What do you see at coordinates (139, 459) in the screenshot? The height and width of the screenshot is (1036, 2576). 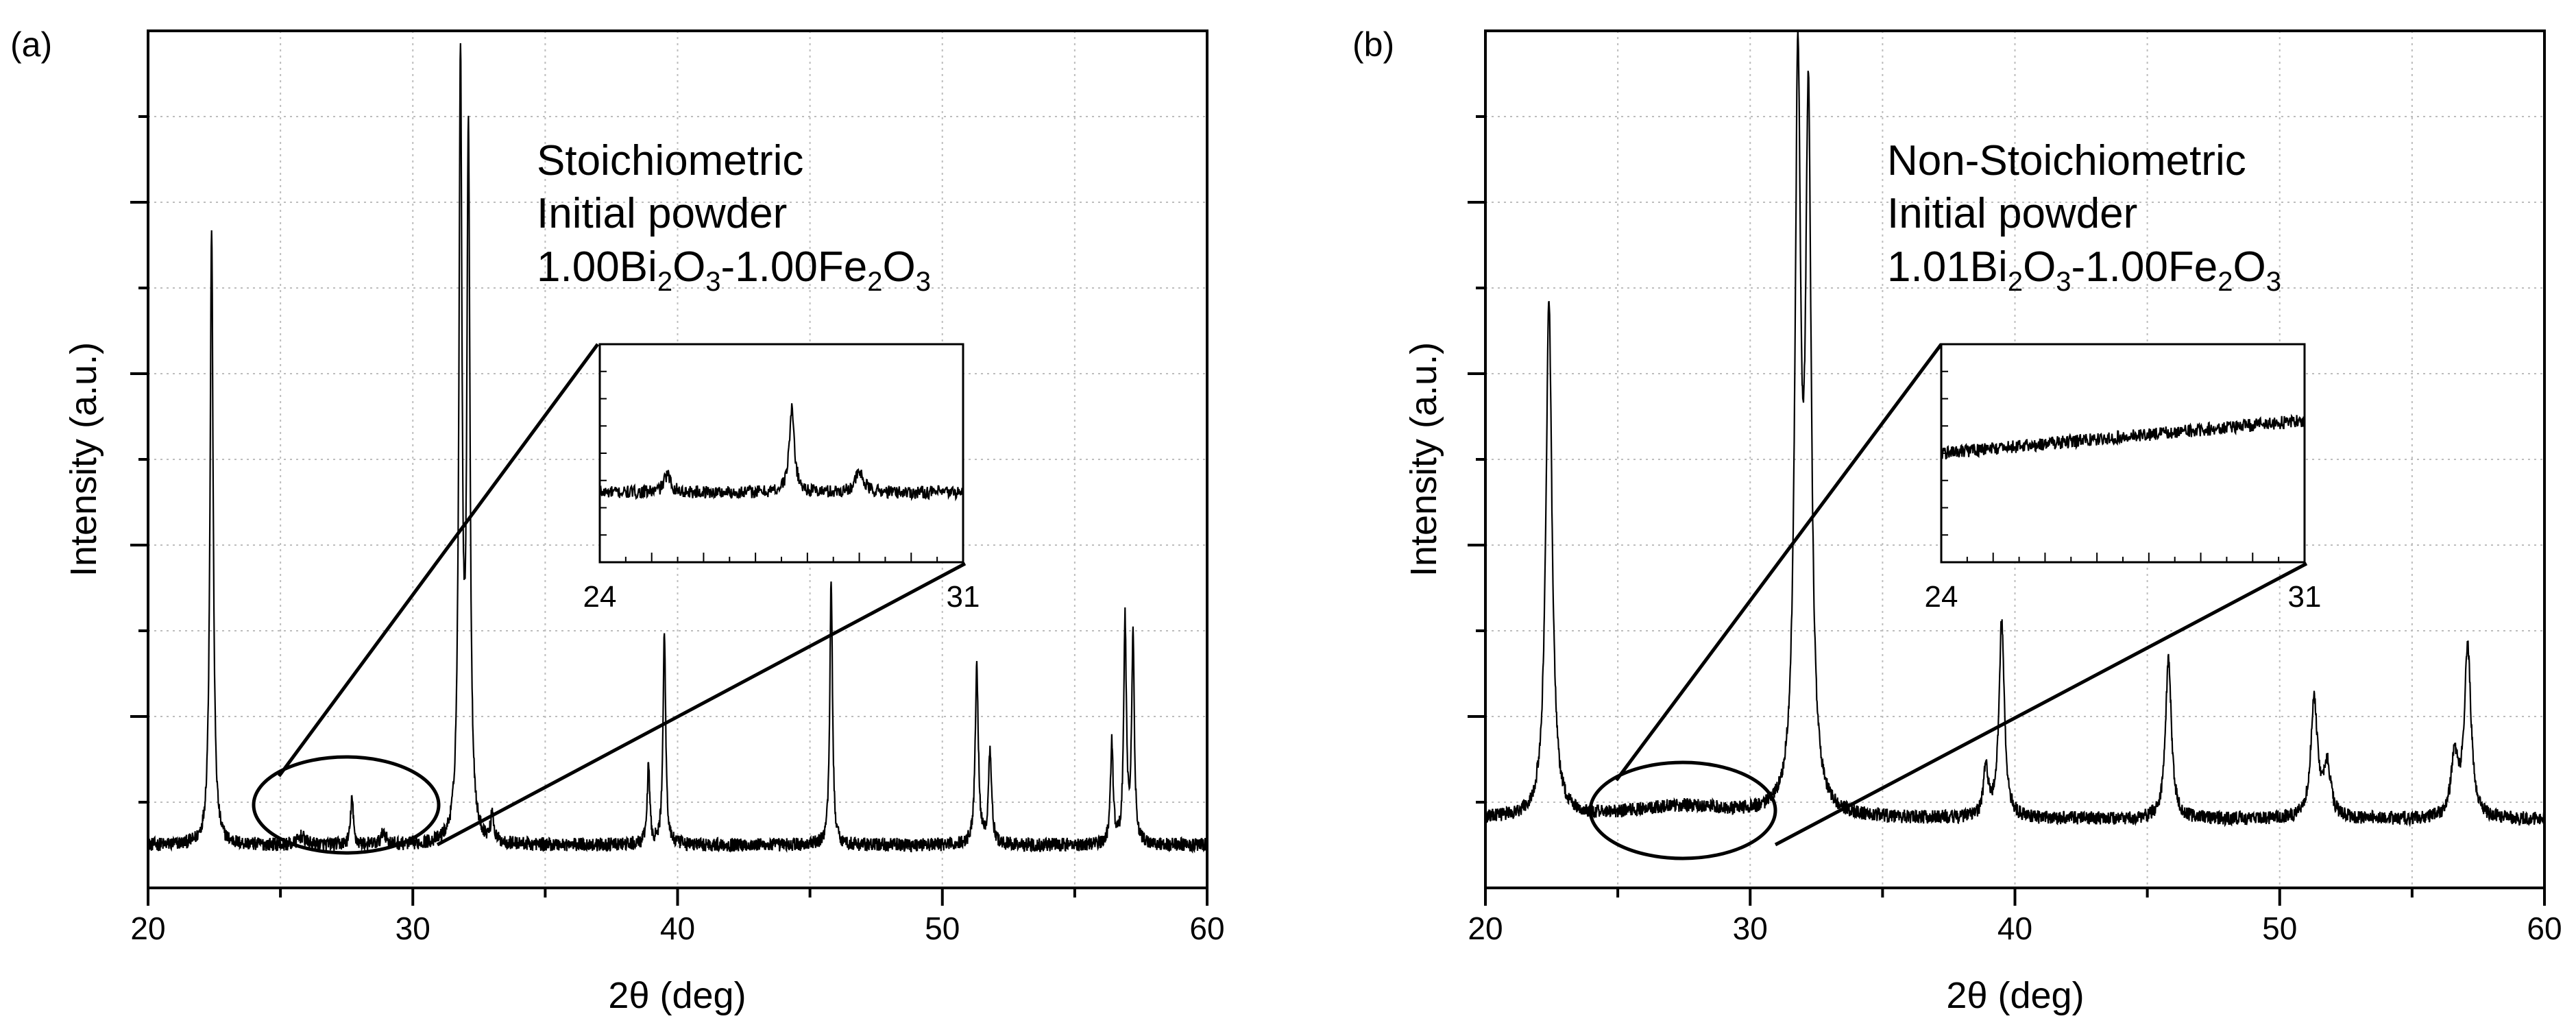 I see `panel-a-yticks` at bounding box center [139, 459].